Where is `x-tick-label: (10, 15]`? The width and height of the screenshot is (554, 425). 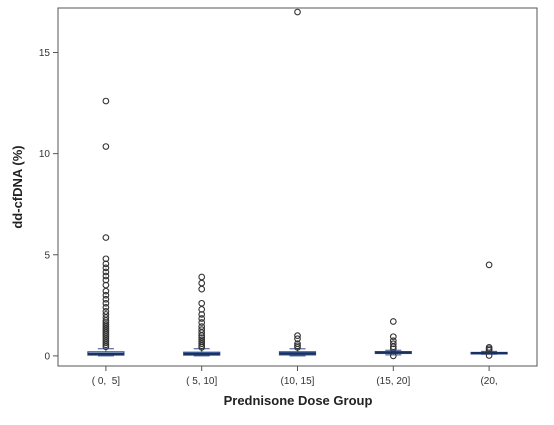 x-tick-label: (10, 15] is located at coordinates (298, 381).